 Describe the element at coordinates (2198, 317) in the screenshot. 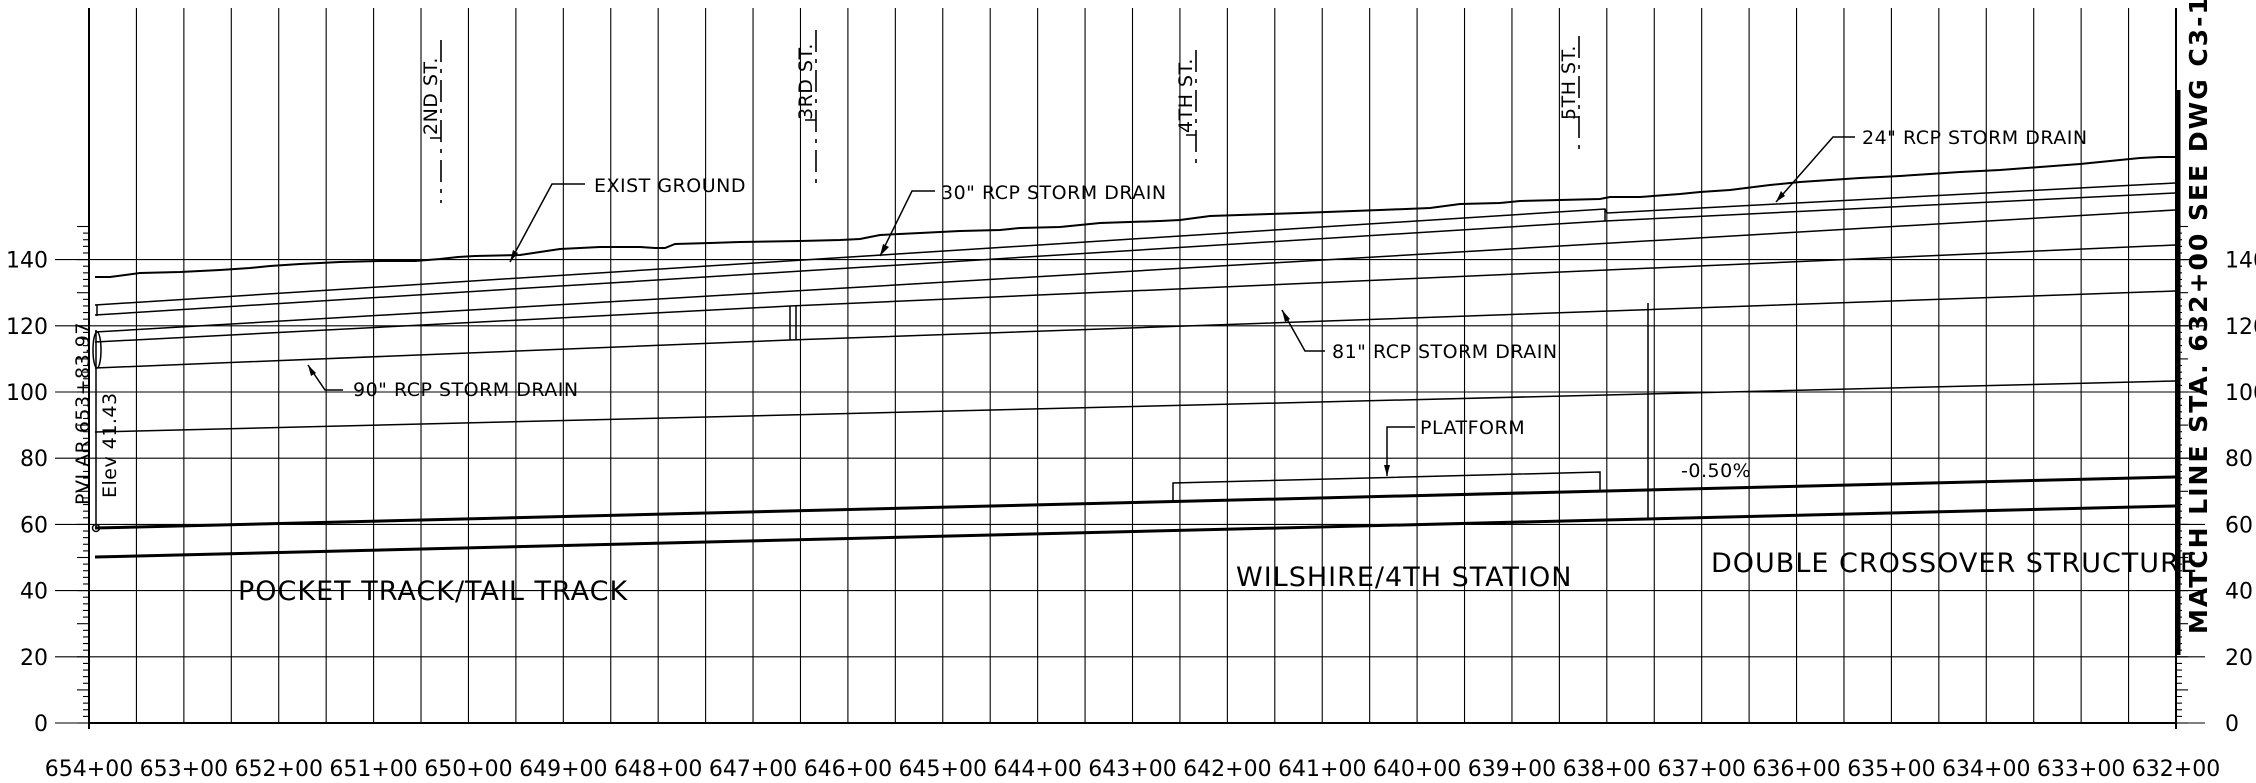

I see `match-line-label: MATCH LINE STA. 632+00 SEE DWG C3-124` at that location.